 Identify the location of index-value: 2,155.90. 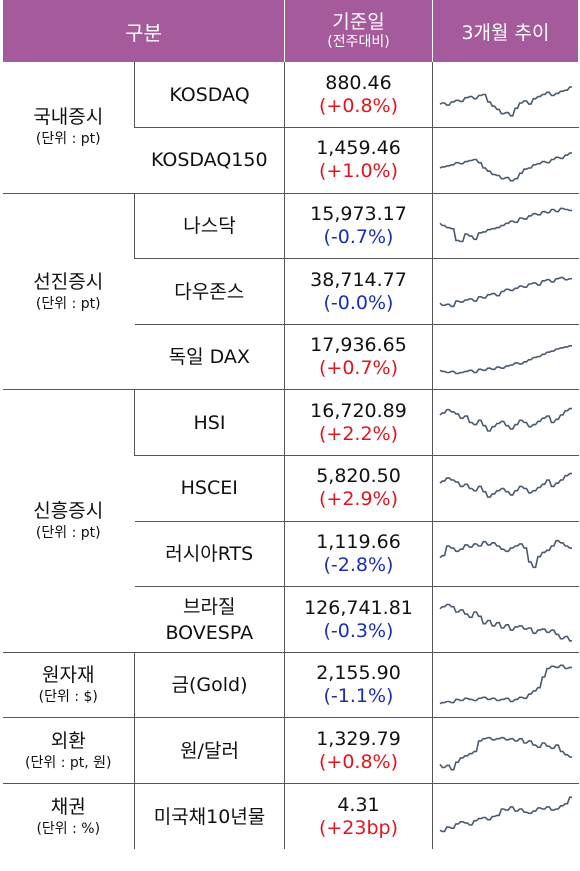
(358, 673).